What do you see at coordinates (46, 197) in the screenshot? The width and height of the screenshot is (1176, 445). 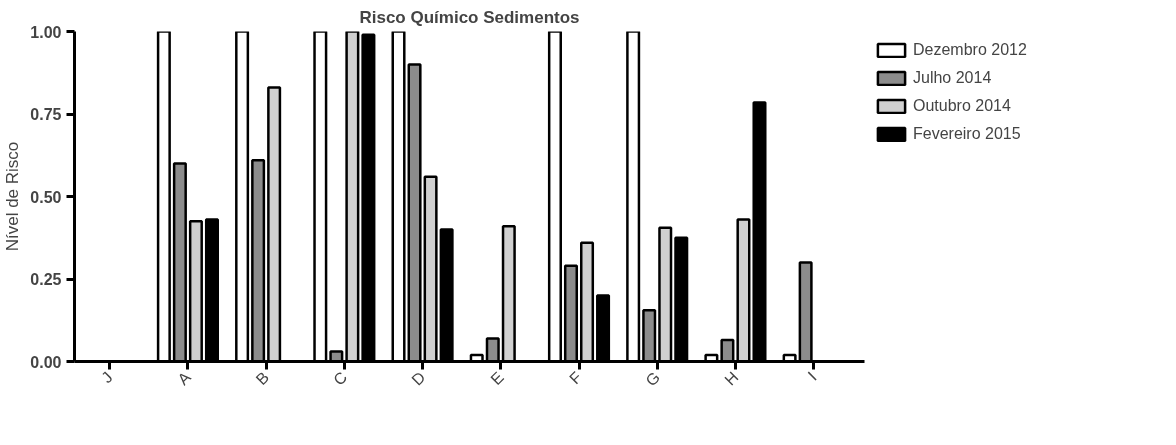 I see `y-tick-label: 0.50` at bounding box center [46, 197].